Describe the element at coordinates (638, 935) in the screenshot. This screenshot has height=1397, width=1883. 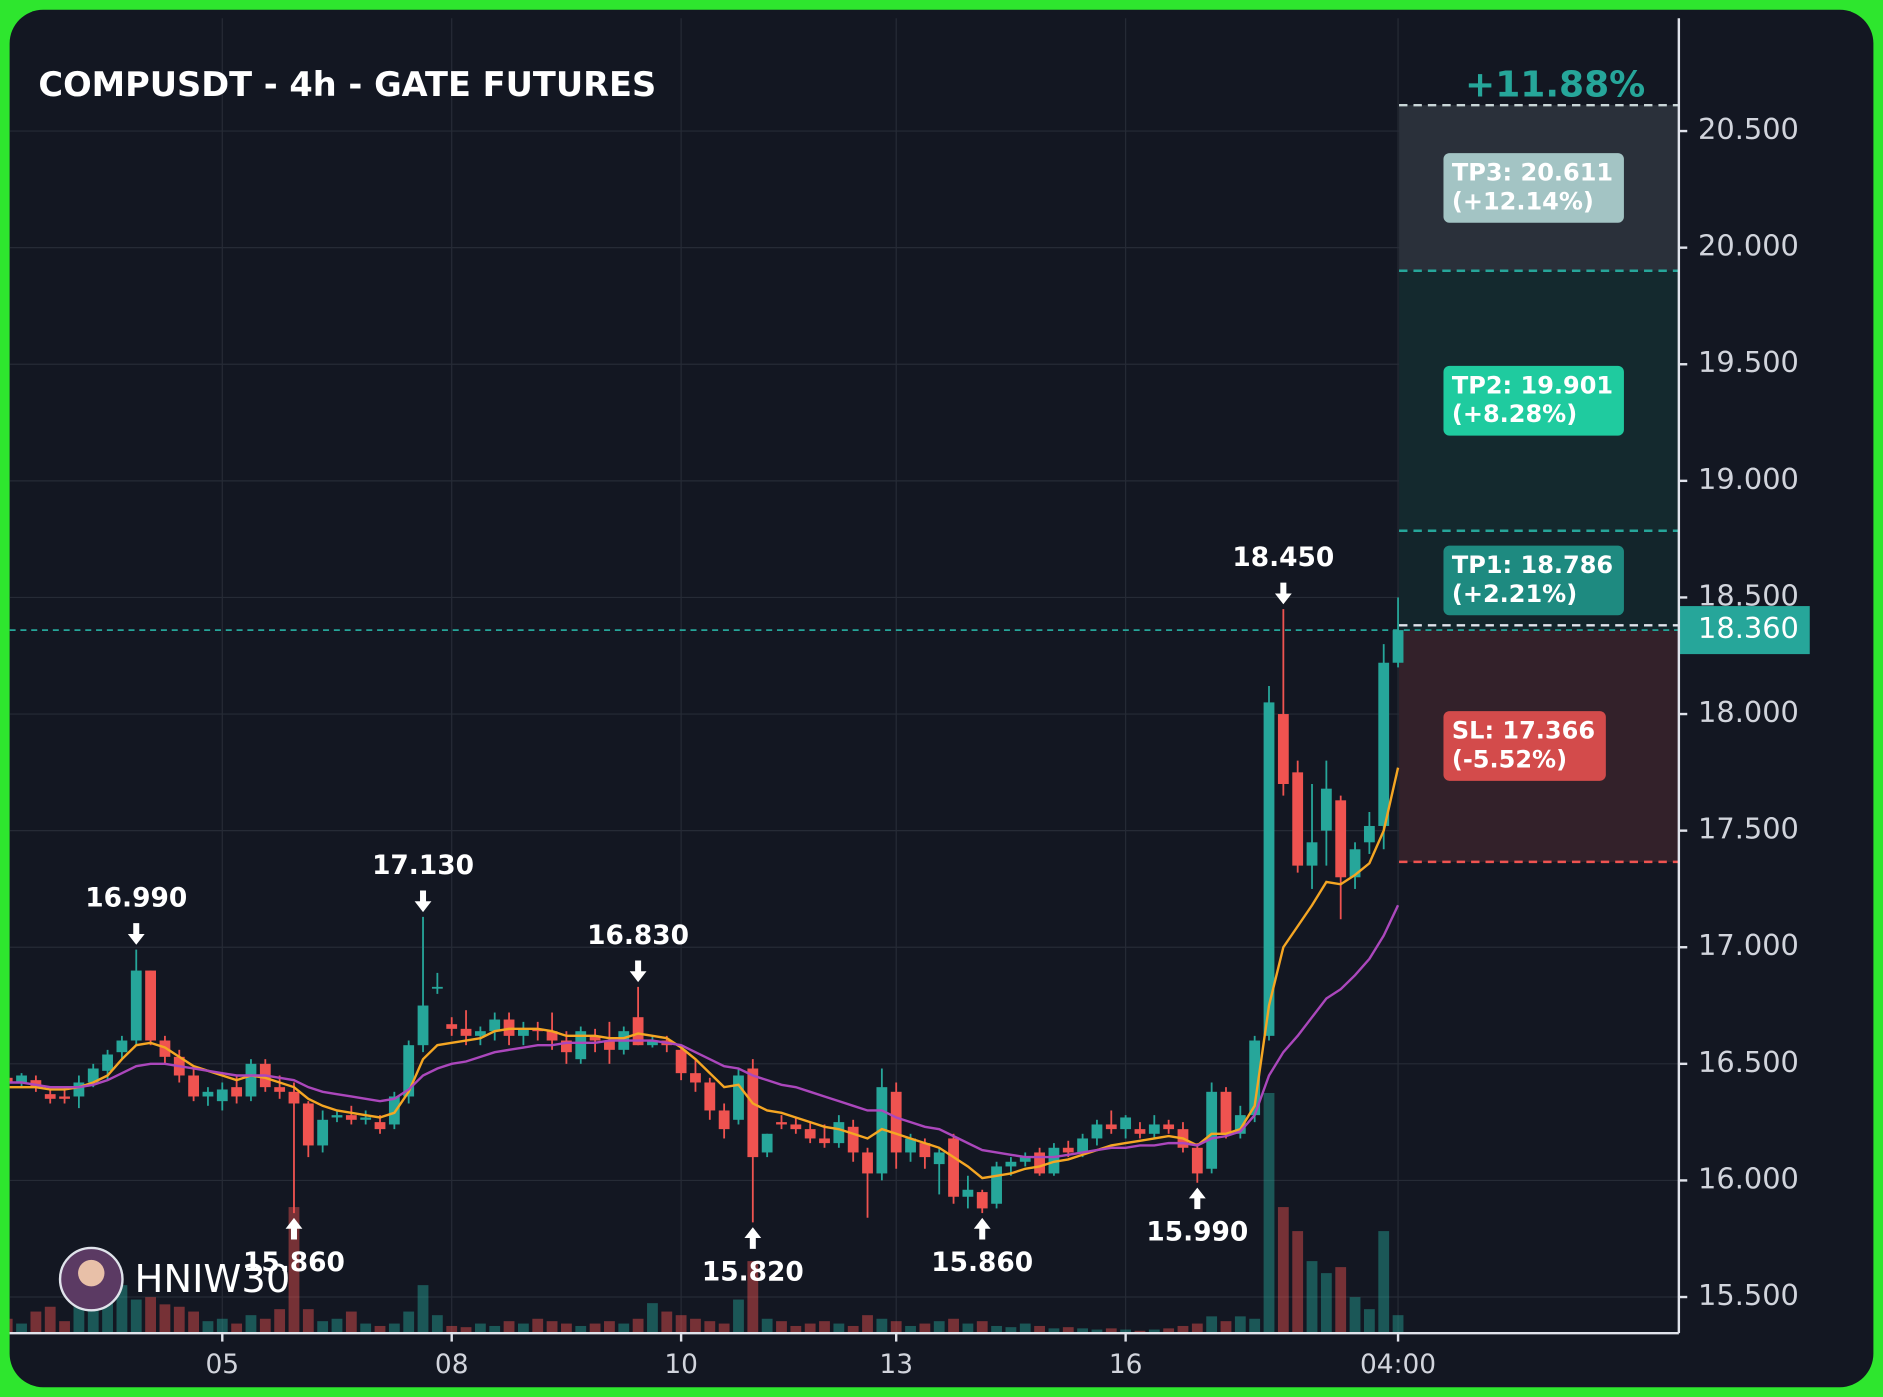
I see `high-label: 16.830` at that location.